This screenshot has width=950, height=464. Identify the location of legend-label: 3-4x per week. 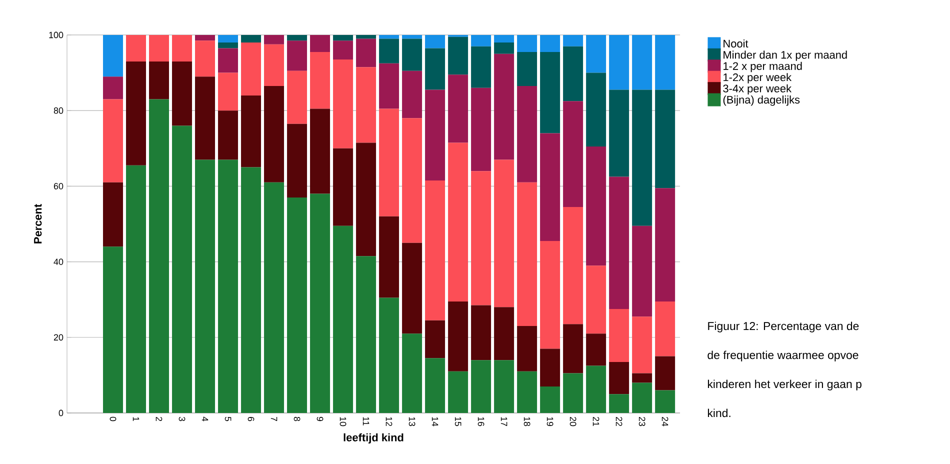
(757, 89).